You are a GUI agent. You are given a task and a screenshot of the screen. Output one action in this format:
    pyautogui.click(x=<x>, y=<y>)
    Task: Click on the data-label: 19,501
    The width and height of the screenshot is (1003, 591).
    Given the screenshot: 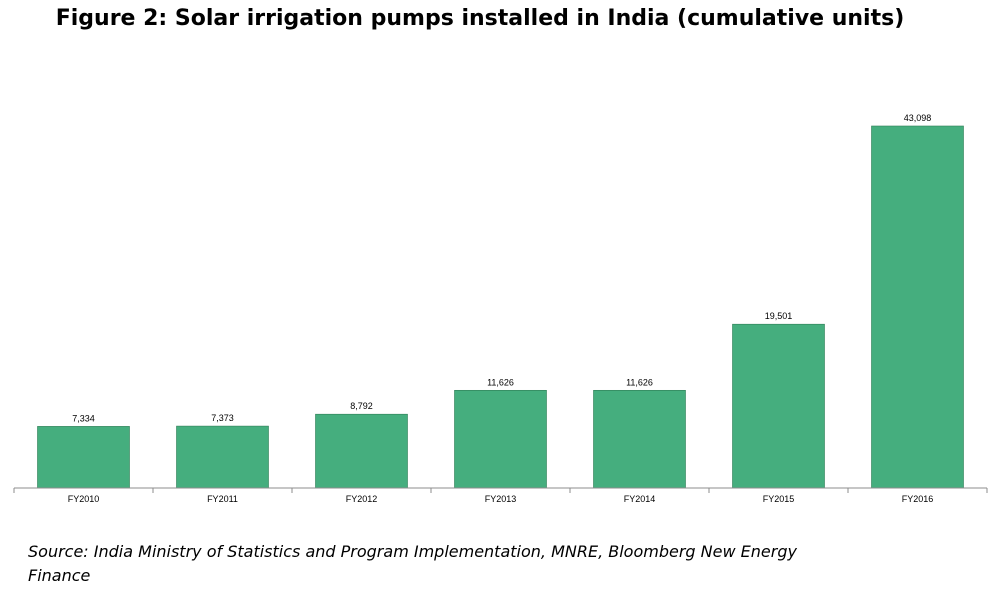 What is the action you would take?
    pyautogui.click(x=779, y=316)
    